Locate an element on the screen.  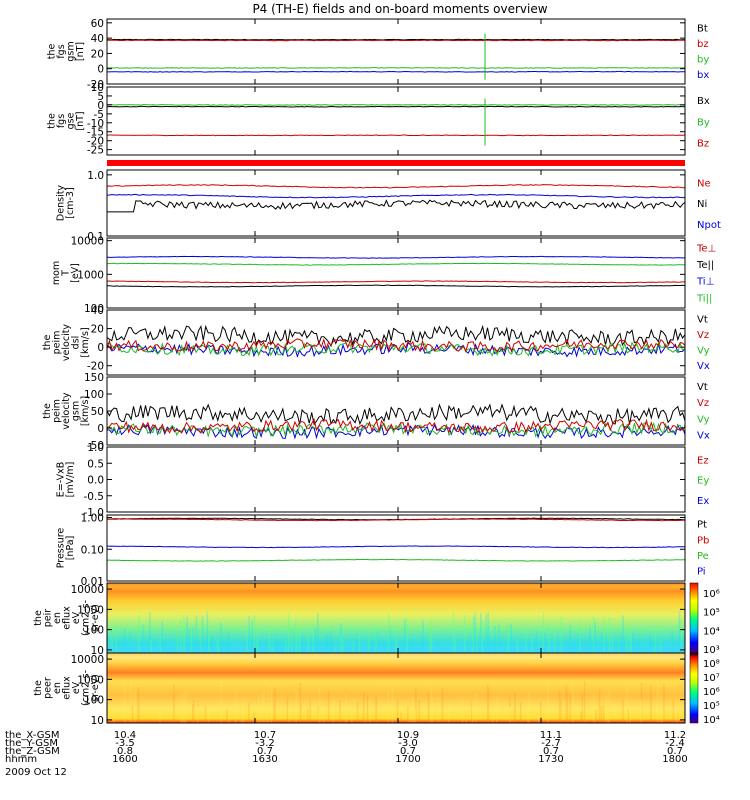
y-tick-label: 0 is located at coordinates (100, 106).